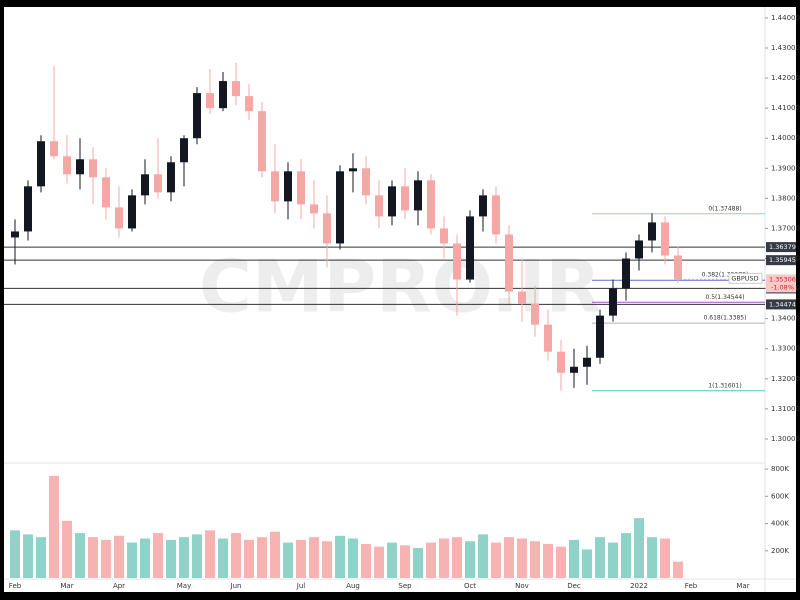 The height and width of the screenshot is (600, 800). I want to click on last-price-box, so click(781, 283).